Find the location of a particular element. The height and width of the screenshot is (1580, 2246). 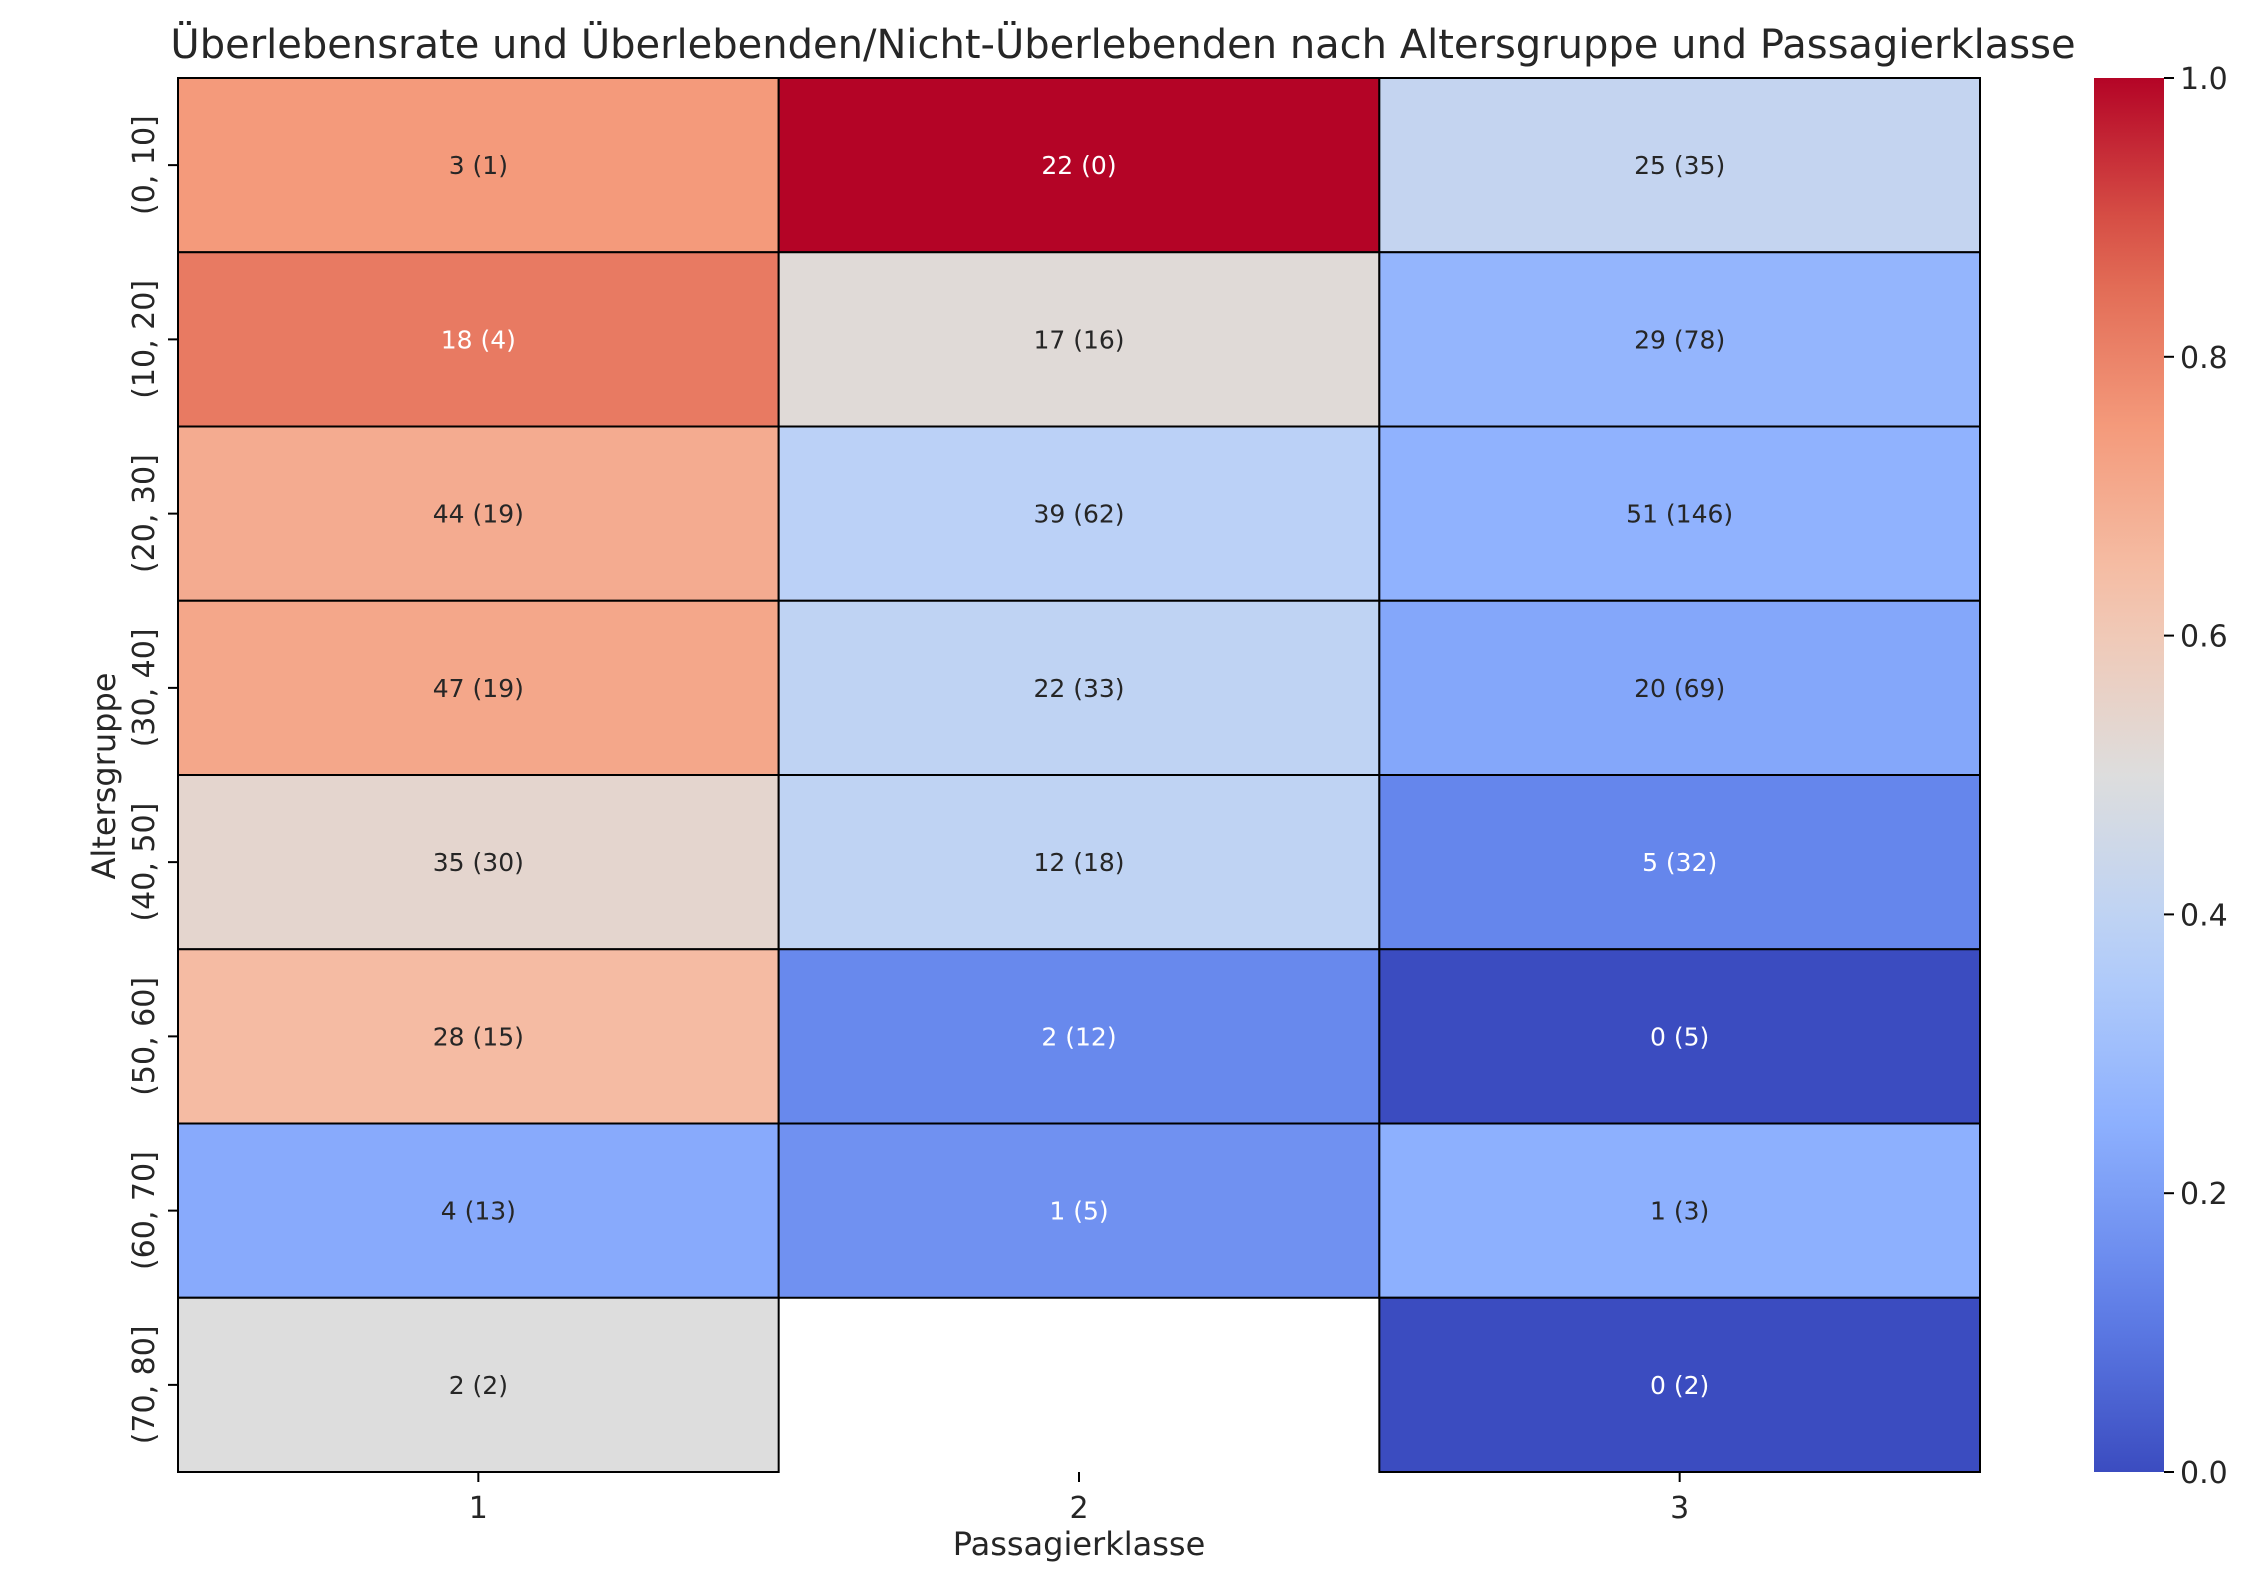

cell-value-label: 0 (2) is located at coordinates (1679, 1385).